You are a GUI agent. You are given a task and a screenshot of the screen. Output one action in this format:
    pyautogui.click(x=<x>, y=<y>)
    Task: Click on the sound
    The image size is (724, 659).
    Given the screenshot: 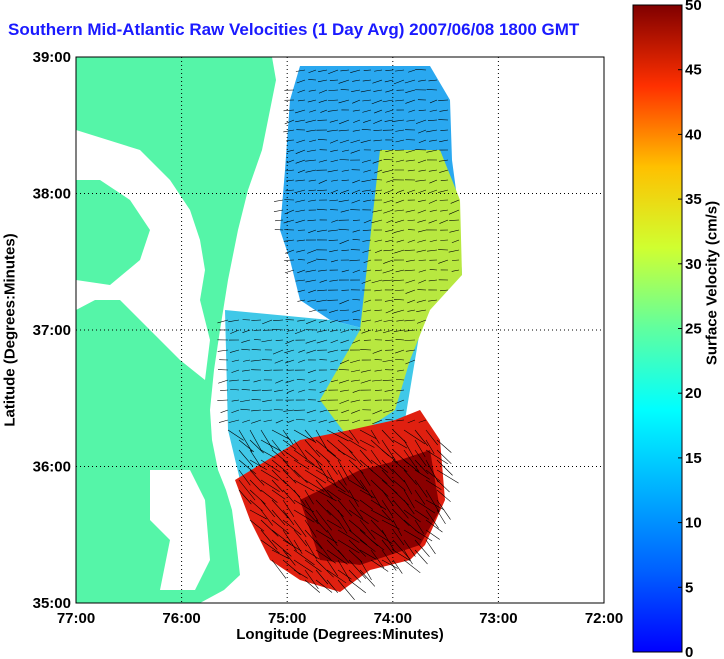 What is the action you would take?
    pyautogui.click(x=180, y=530)
    